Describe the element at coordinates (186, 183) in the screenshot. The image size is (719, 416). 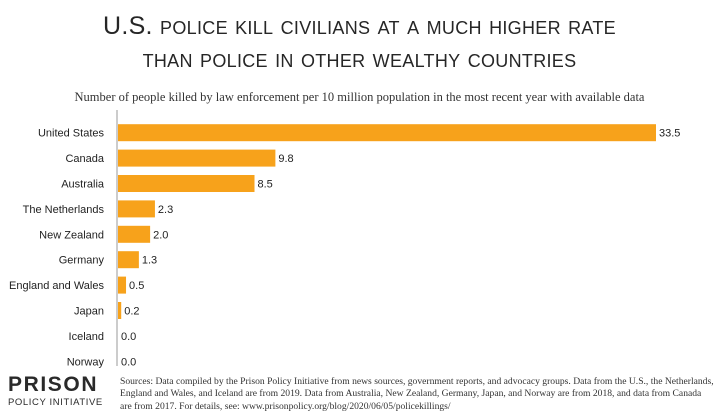
I see `bar-australia` at that location.